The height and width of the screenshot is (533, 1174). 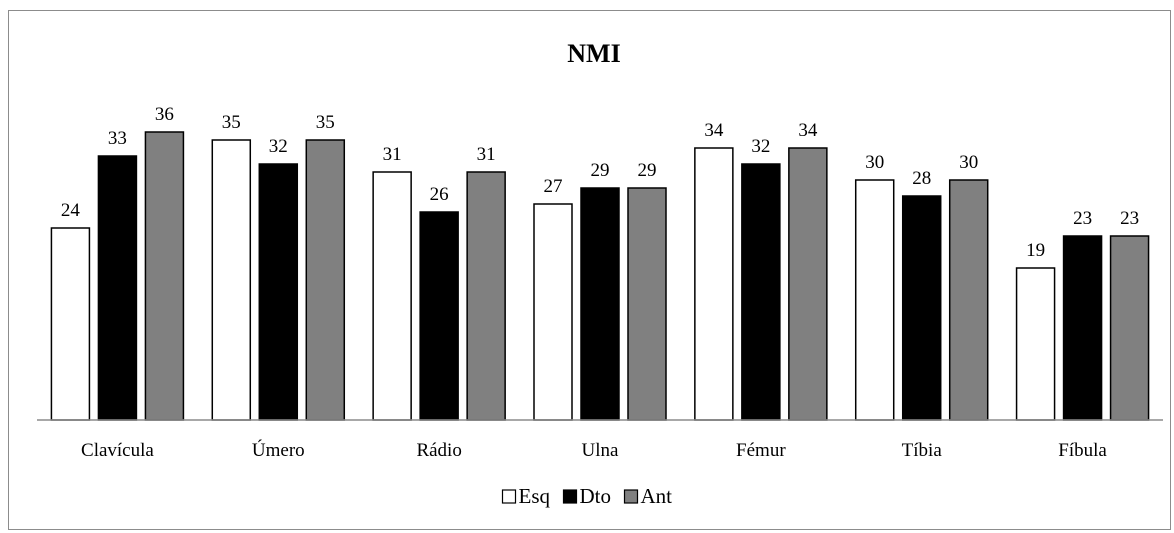 I want to click on data-label-esq-3: 31, so click(x=392, y=154).